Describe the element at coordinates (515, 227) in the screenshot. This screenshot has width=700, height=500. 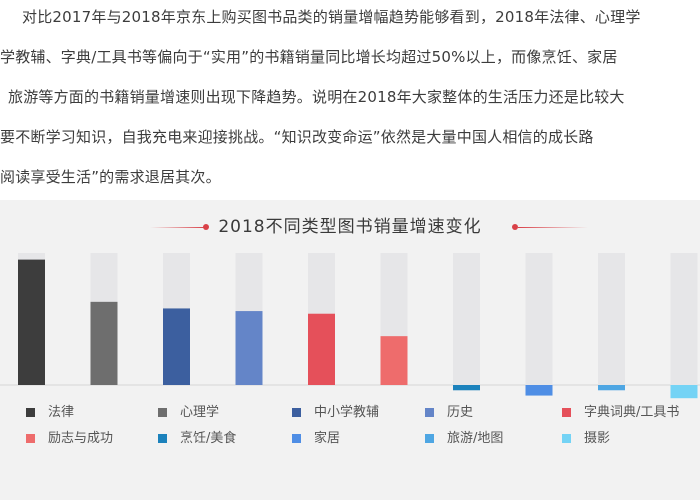
I see `title-decoration-right-dot` at that location.